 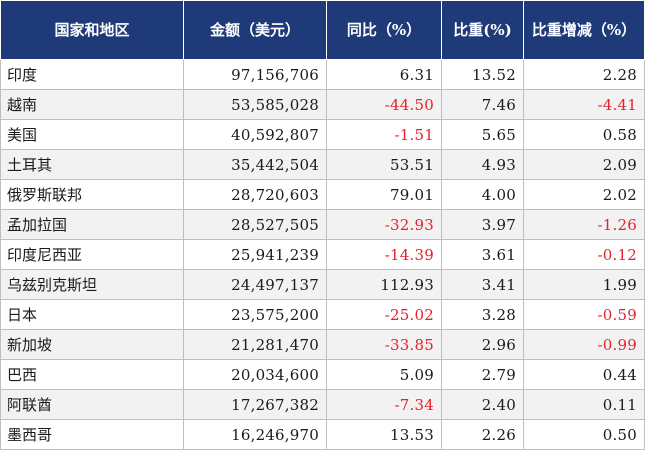 I want to click on table-row: 越南 53,585,028 -44.50 7.46 -4.41, so click(x=322, y=104).